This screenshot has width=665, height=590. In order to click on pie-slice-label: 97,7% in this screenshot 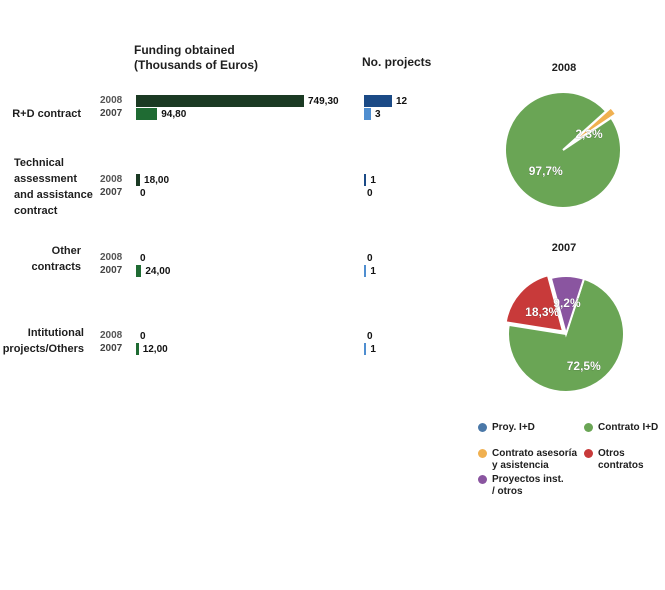, I will do `click(546, 171)`.